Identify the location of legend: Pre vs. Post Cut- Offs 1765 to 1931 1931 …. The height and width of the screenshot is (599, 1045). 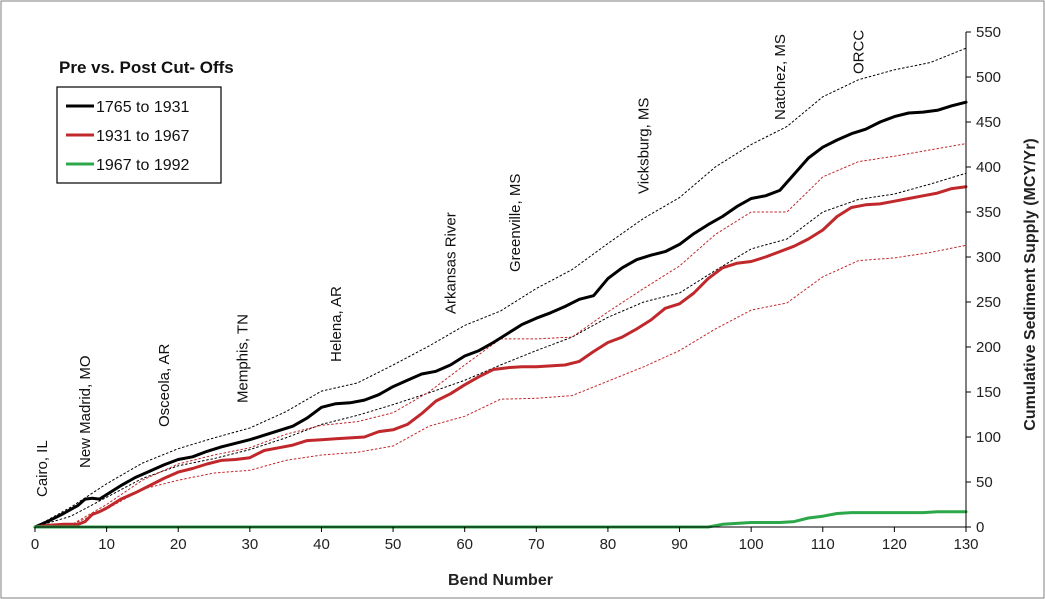
(145, 121).